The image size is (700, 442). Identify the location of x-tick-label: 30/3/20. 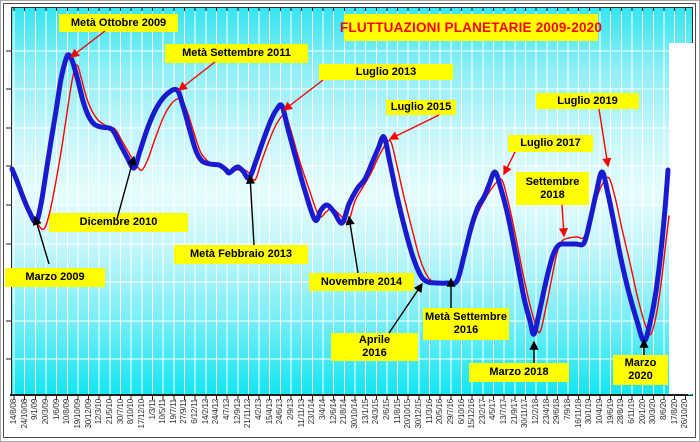
(653, 412).